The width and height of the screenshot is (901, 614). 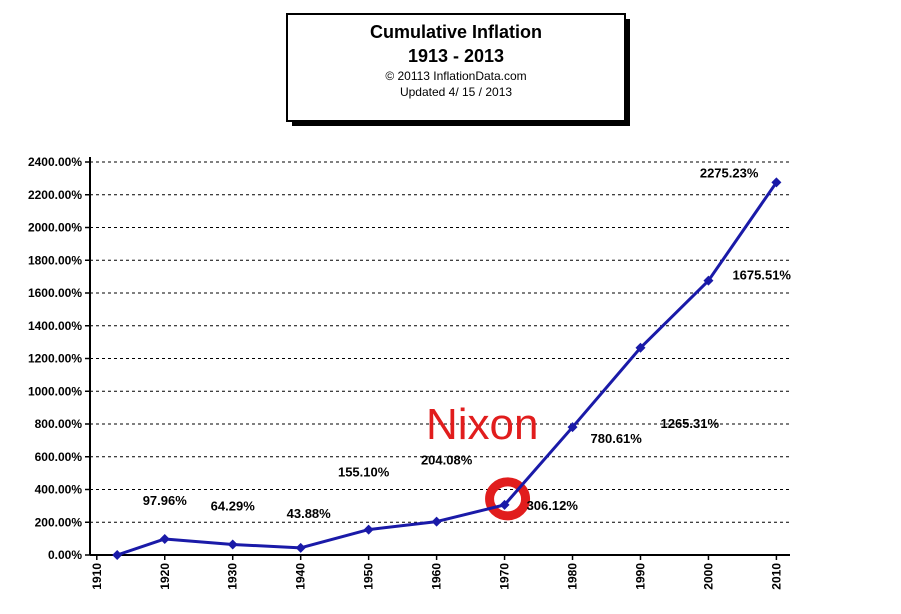 I want to click on y-tick-label: 800.00%, so click(x=59, y=424).